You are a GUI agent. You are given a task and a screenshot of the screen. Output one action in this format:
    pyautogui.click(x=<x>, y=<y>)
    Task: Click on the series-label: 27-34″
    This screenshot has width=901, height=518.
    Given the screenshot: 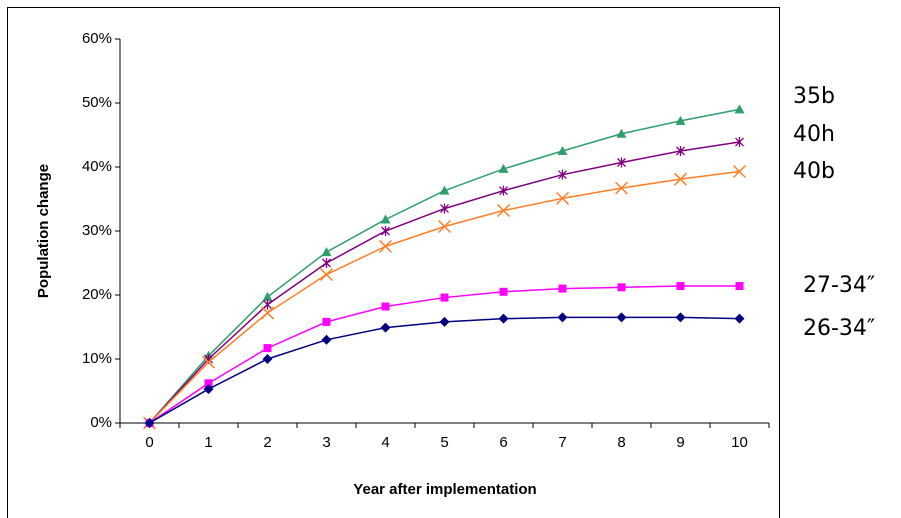 What is the action you would take?
    pyautogui.click(x=839, y=285)
    